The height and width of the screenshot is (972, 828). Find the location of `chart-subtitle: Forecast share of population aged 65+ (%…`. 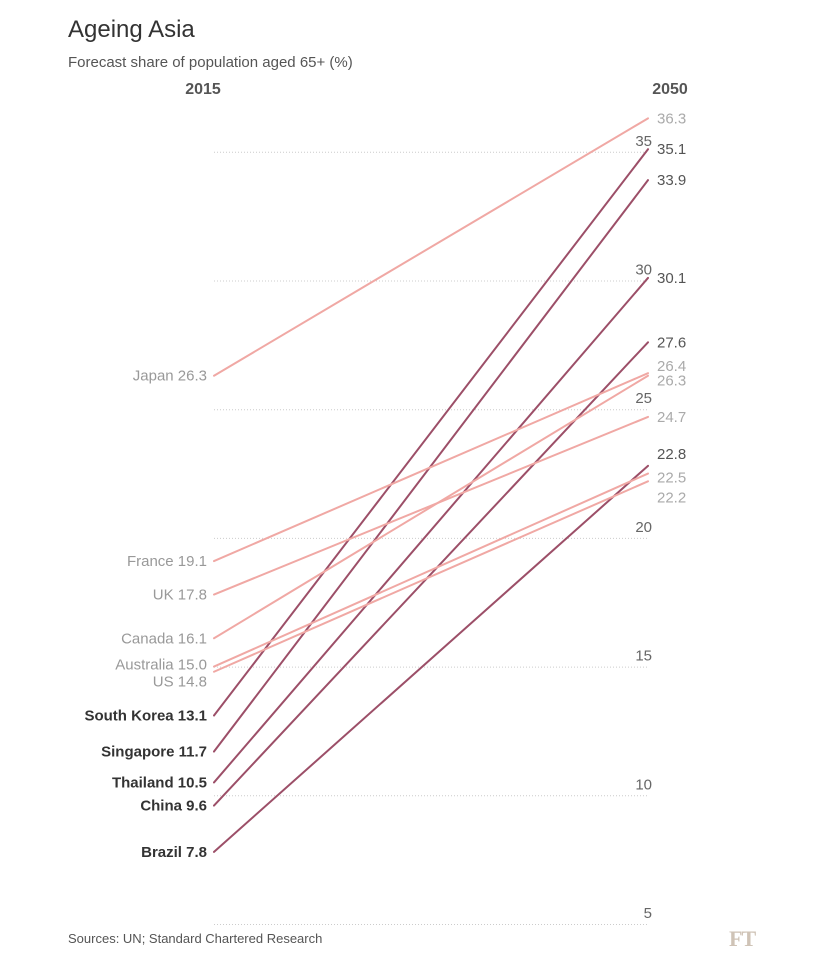

chart-subtitle: Forecast share of population aged 65+ (%… is located at coordinates (210, 62).